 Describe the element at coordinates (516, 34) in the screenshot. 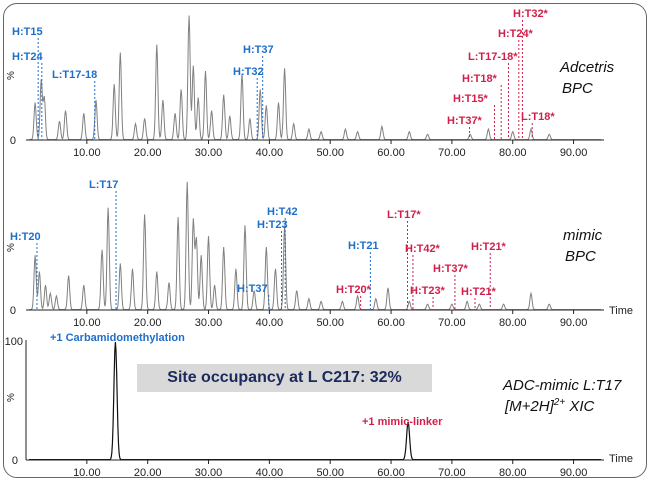

I see `peak-annotation-label: H:T24*` at that location.